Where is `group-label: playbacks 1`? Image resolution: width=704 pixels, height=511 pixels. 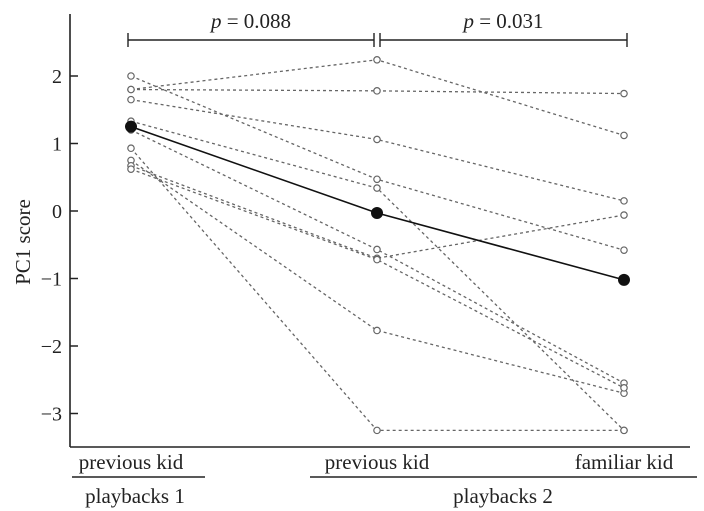
group-label: playbacks 1 is located at coordinates (135, 496).